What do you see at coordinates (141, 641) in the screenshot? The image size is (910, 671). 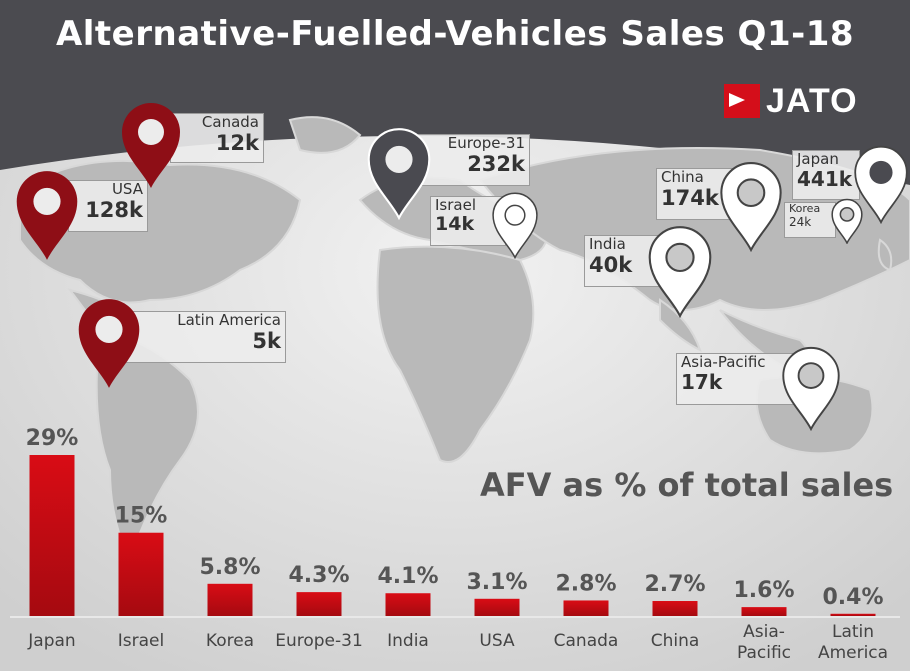 I see `category-label: Israel` at bounding box center [141, 641].